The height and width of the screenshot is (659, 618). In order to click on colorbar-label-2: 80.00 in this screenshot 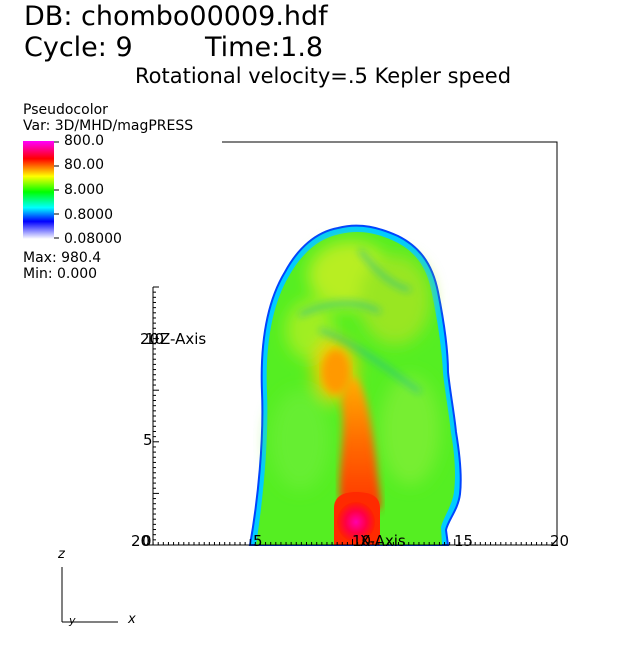, I will do `click(84, 165)`.